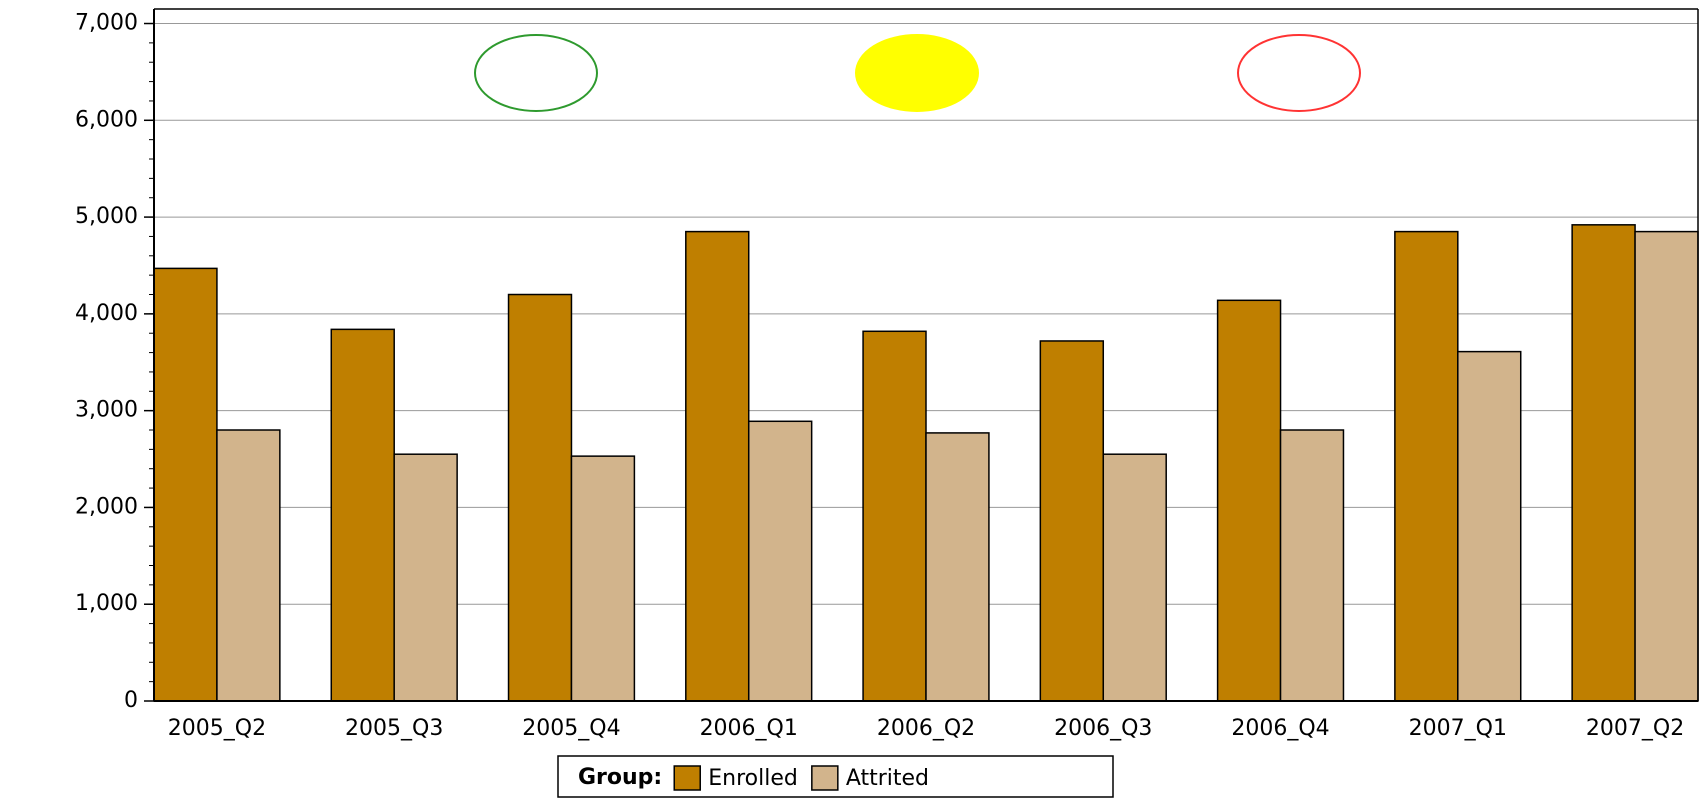 This screenshot has height=798, width=1699. I want to click on x-tick-label: 2006_Q1, so click(749, 728).